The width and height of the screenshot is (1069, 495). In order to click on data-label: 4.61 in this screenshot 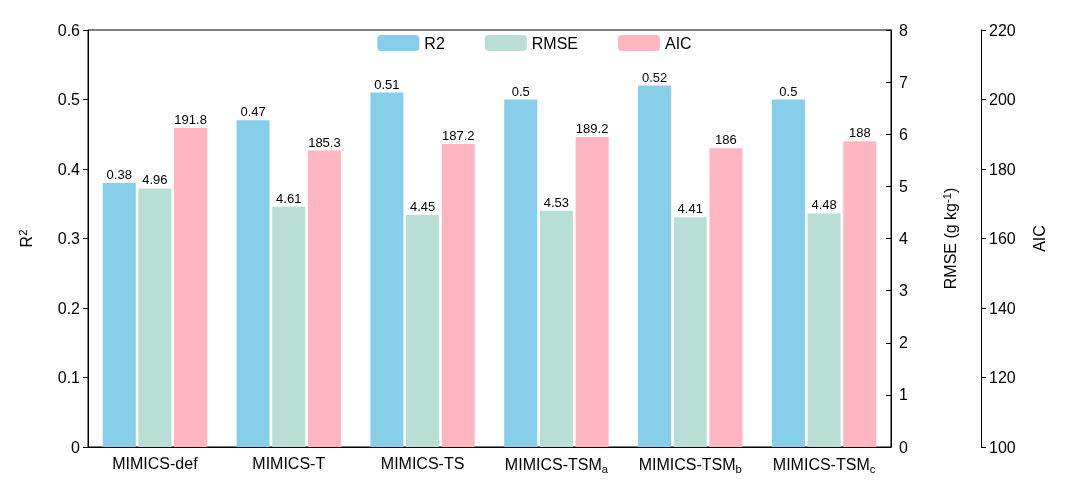, I will do `click(289, 198)`.